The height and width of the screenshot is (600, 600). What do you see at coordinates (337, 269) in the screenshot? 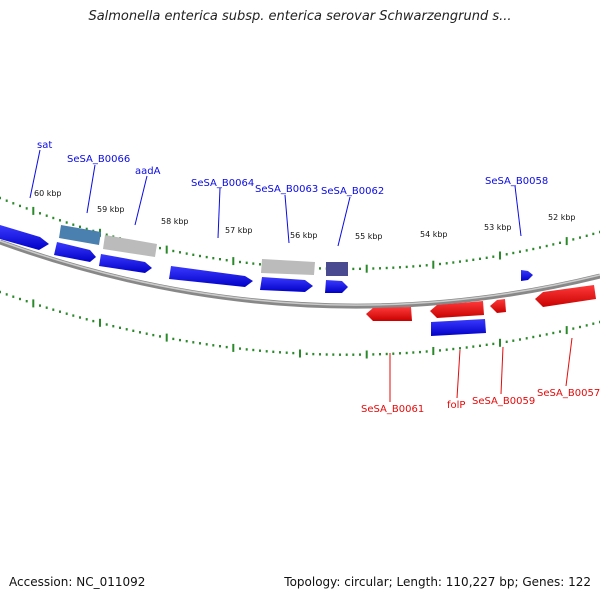
I see `gene-block-sesa-b0062` at bounding box center [337, 269].